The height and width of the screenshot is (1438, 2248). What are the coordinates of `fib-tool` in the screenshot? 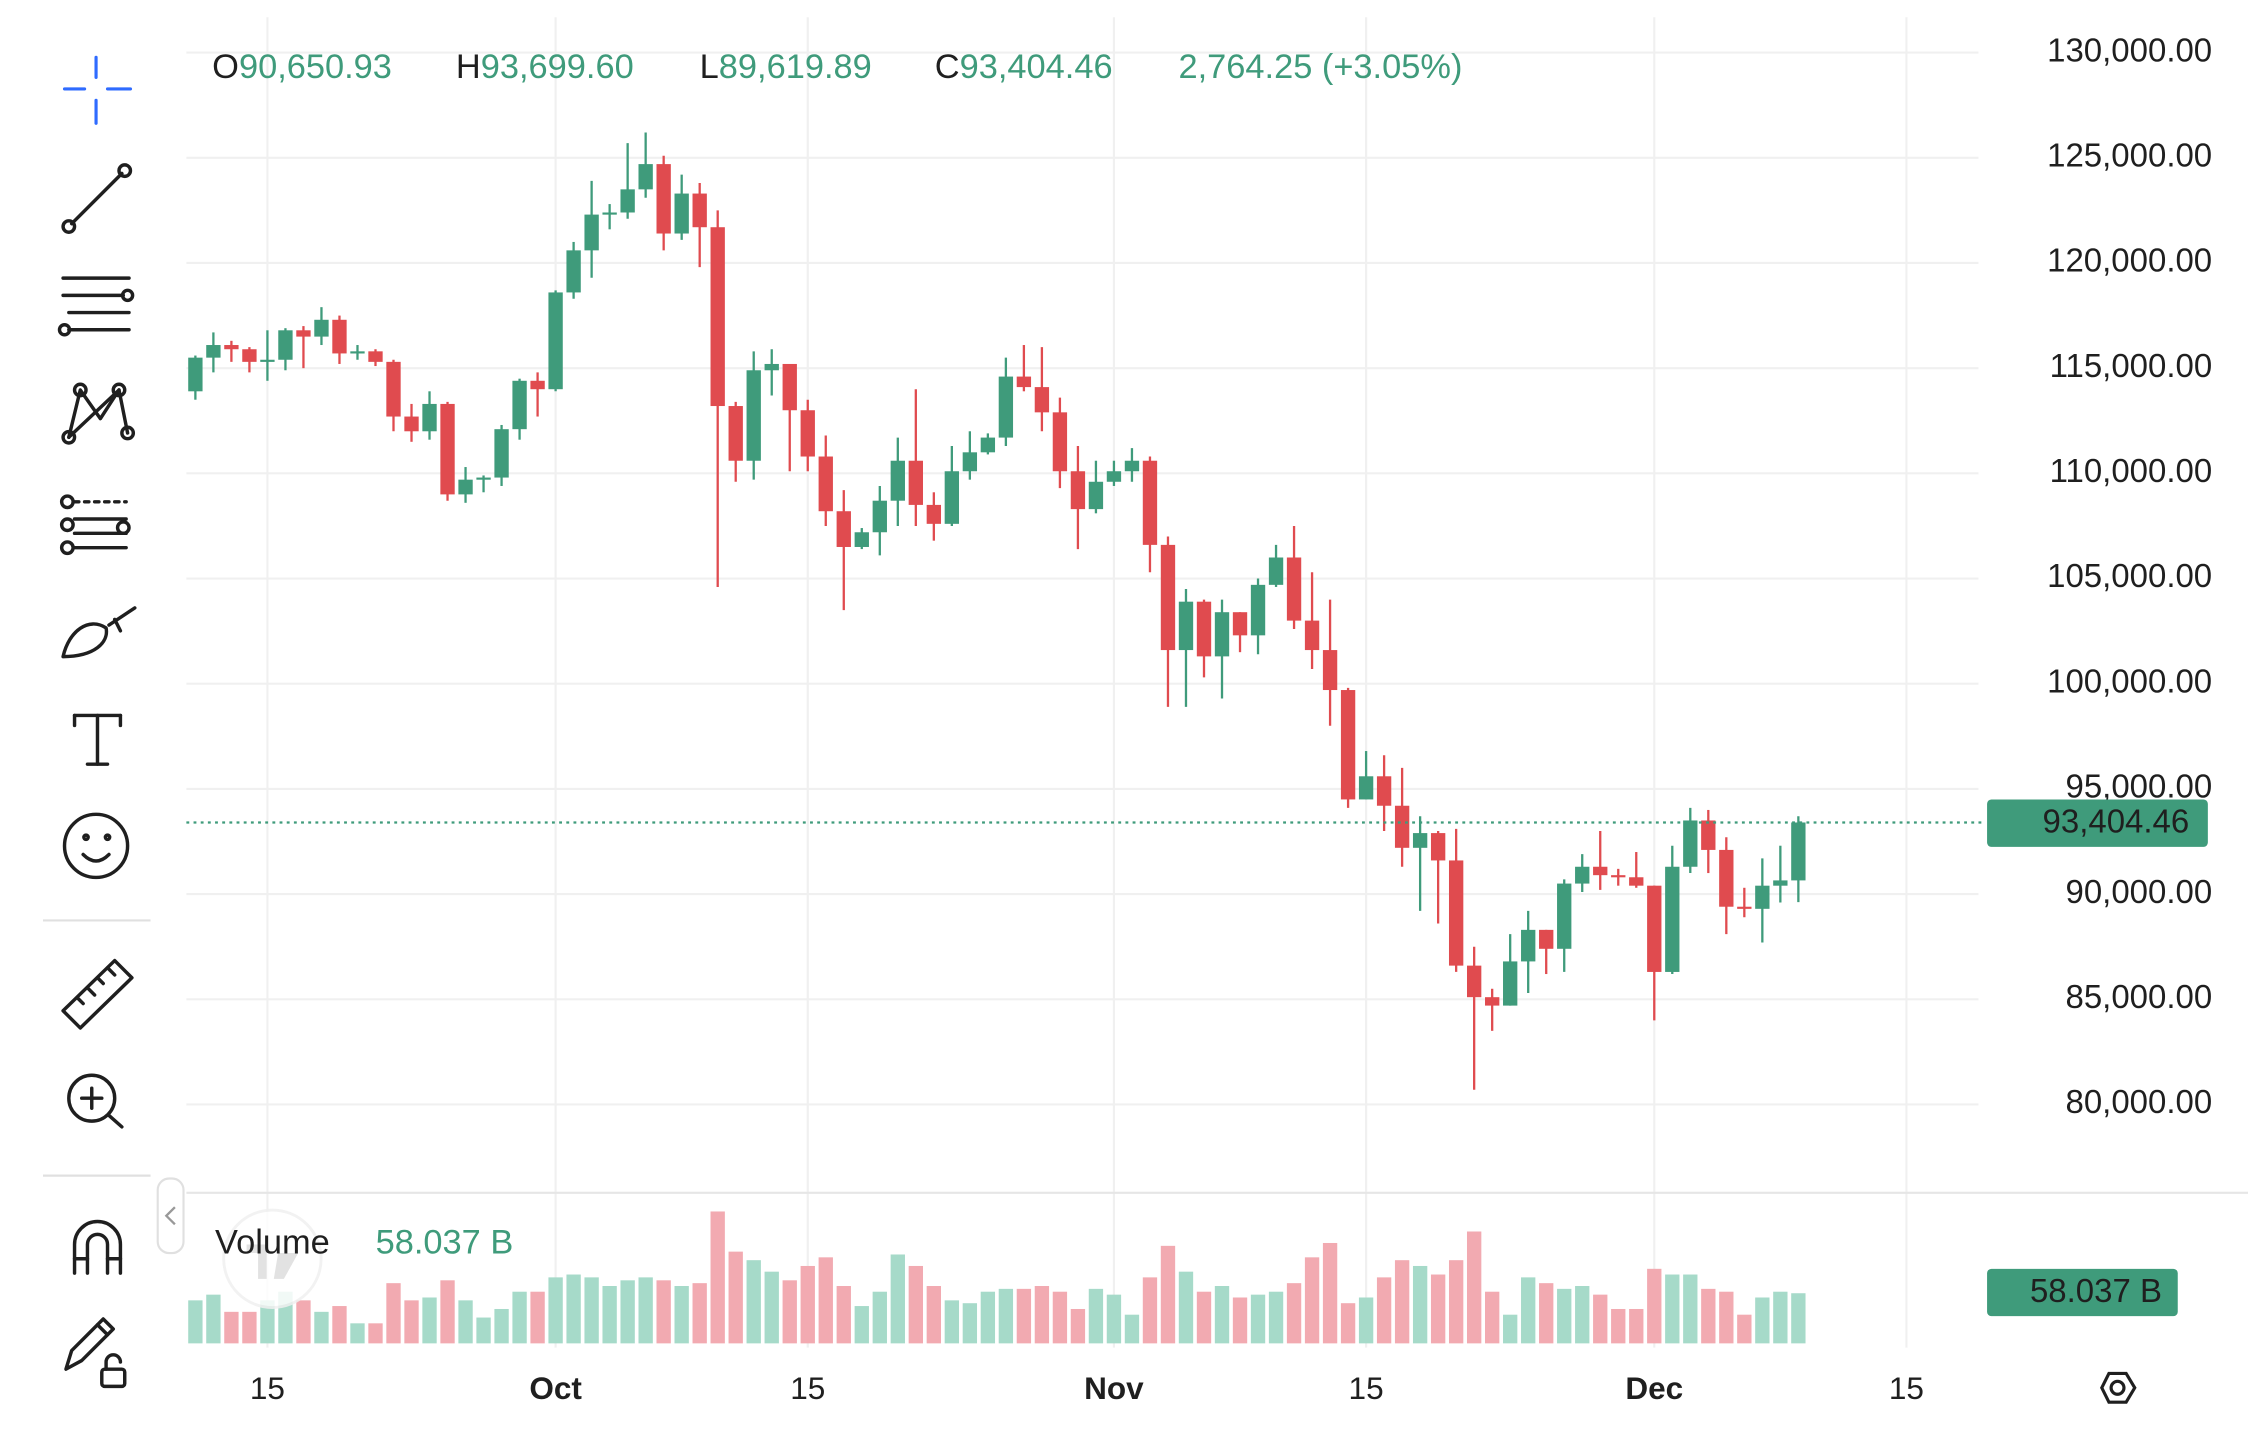 It's located at (95, 525).